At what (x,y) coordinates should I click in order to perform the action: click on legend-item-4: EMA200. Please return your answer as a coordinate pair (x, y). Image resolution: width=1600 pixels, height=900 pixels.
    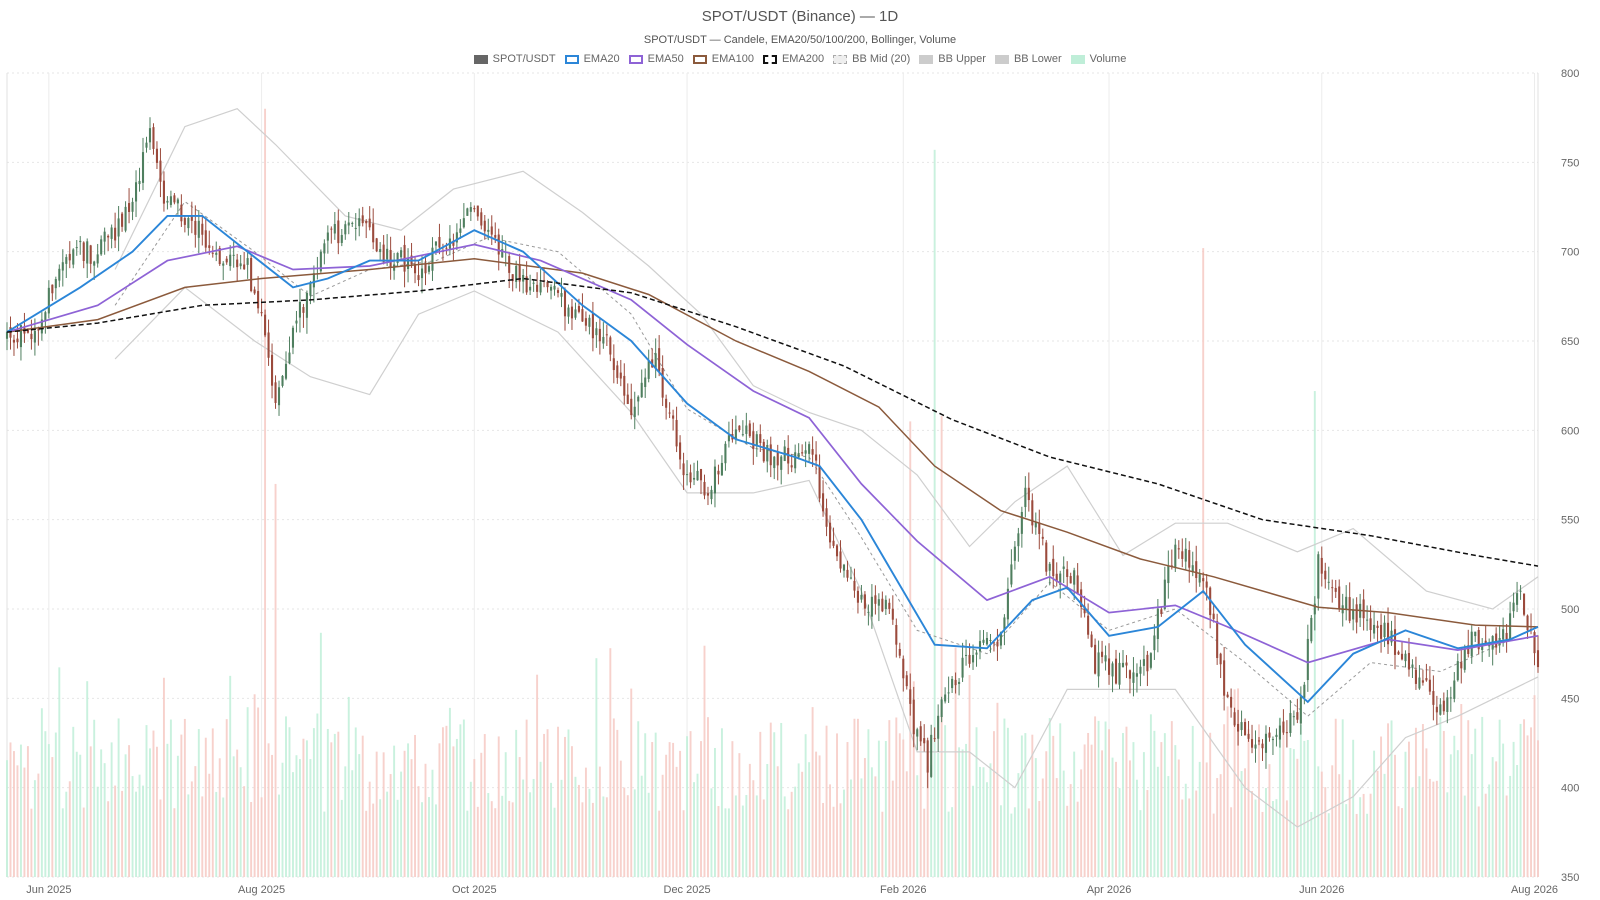
    Looking at the image, I should click on (793, 59).